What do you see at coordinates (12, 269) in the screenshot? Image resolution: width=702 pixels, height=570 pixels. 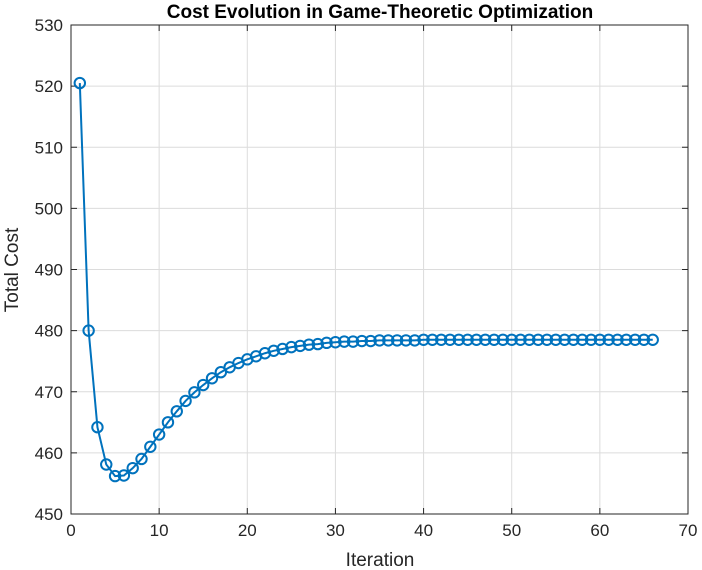 I see `y-axis-label: Total Cost` at bounding box center [12, 269].